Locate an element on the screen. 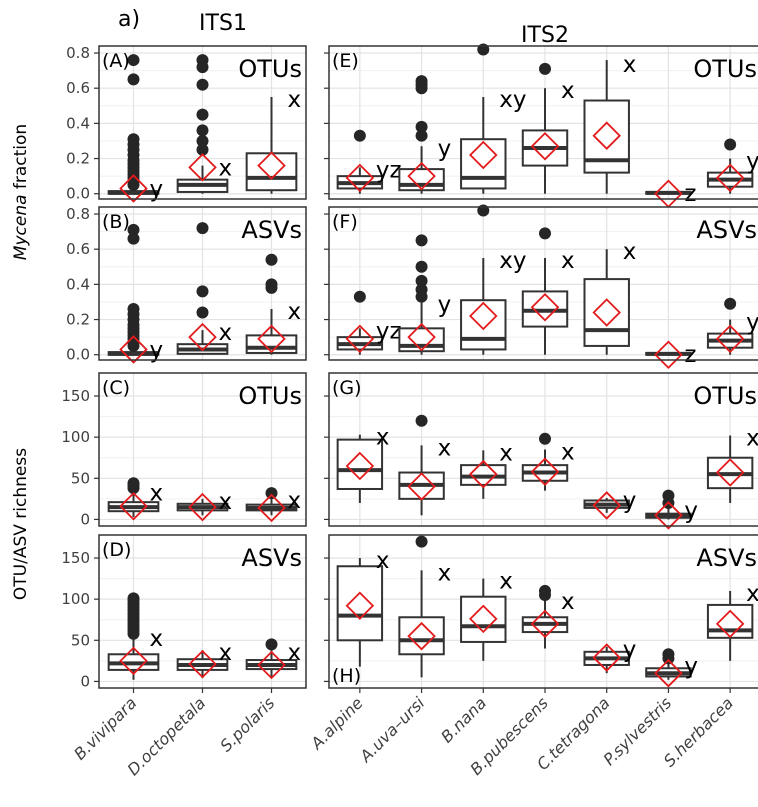  x-category-label: B.vivipara is located at coordinates (105, 728).